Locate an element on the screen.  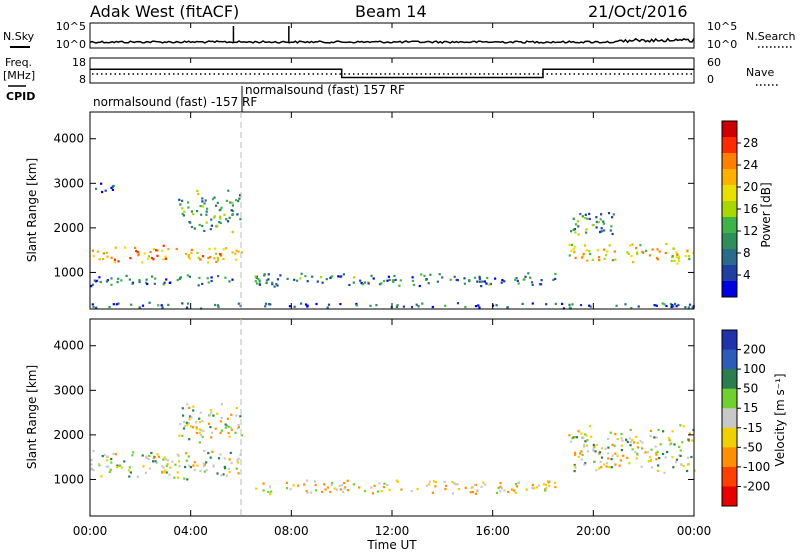
freq-tick-bottom: 8 is located at coordinates (82, 79).